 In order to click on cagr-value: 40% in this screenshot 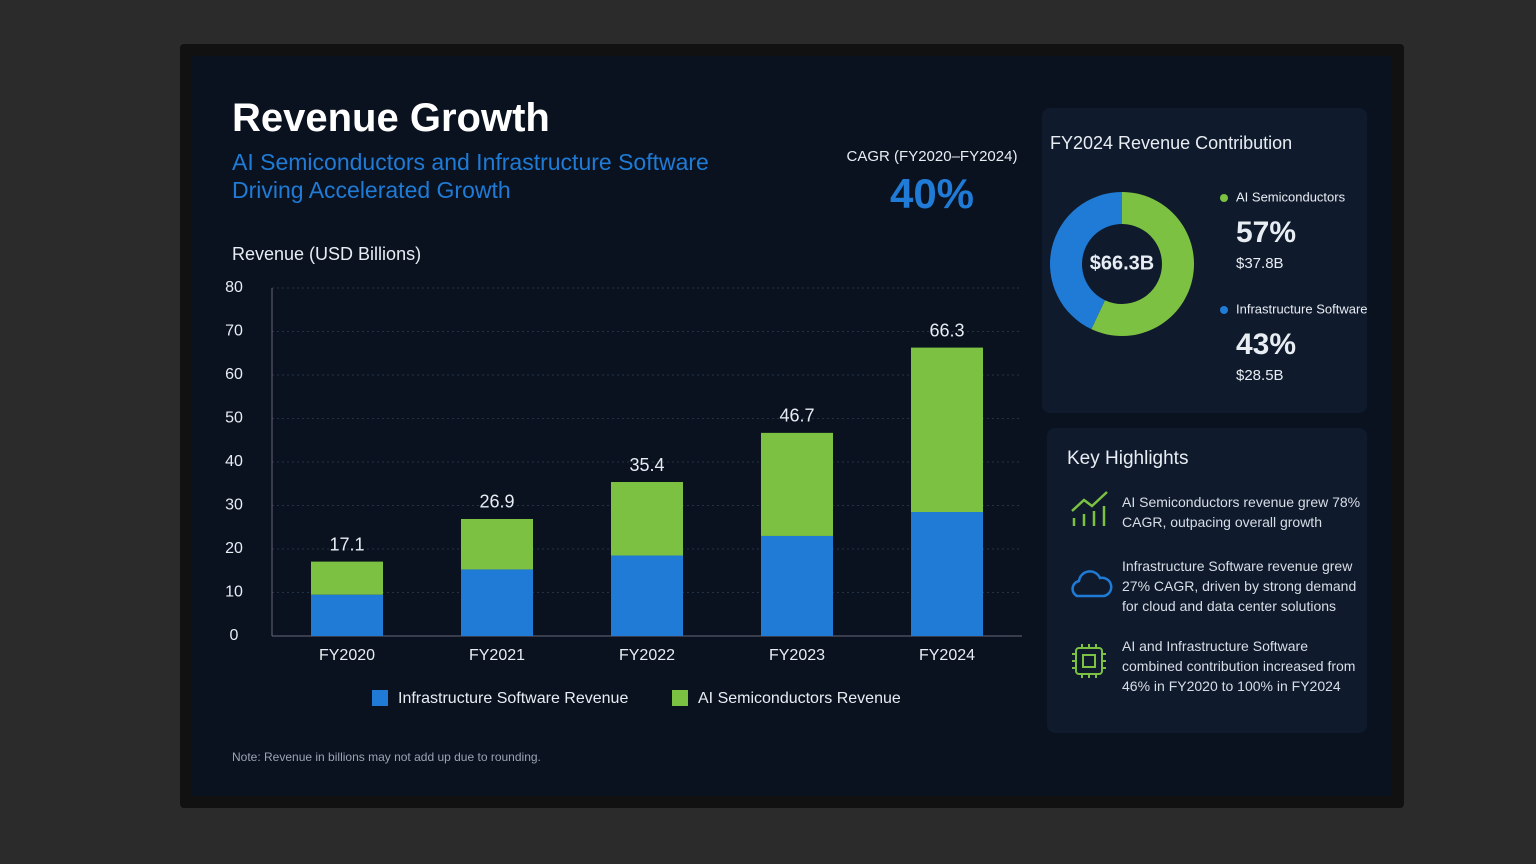, I will do `click(932, 193)`.